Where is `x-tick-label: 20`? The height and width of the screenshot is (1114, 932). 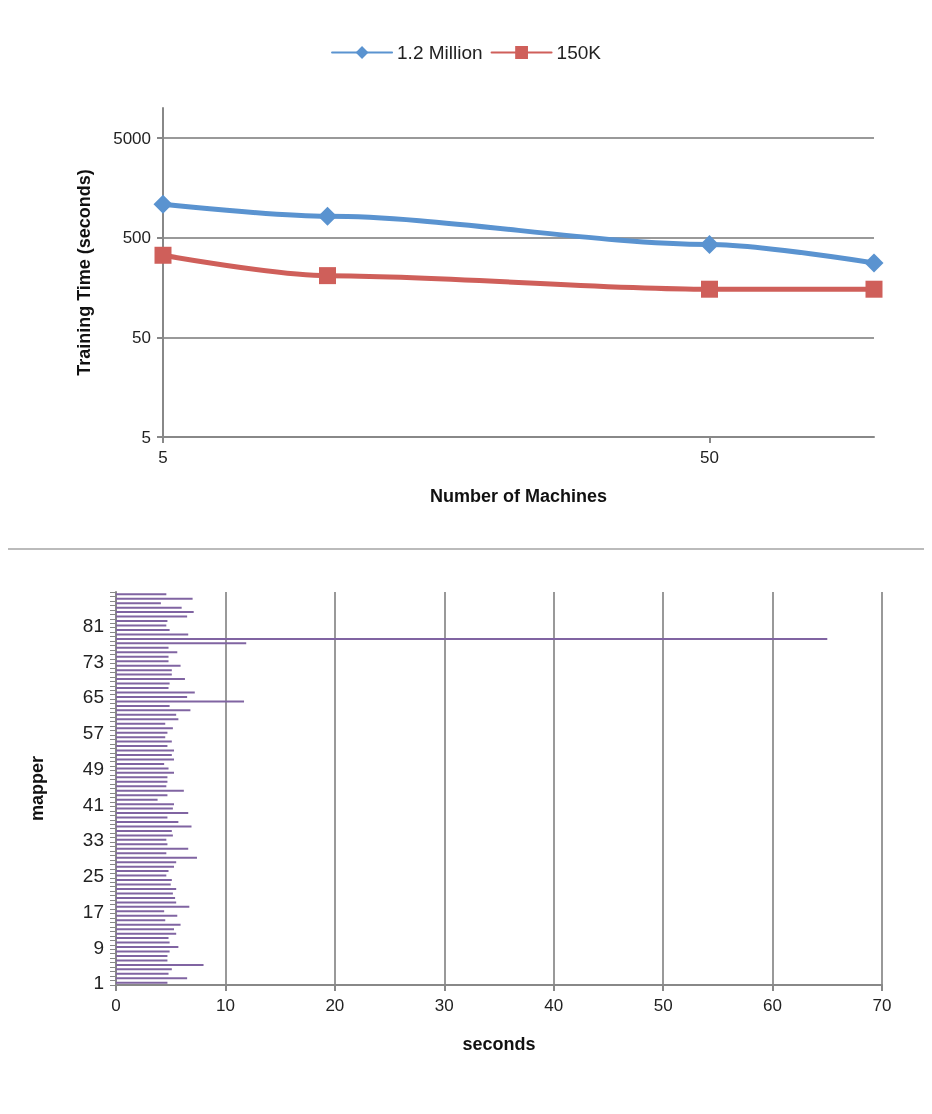 x-tick-label: 20 is located at coordinates (335, 1005).